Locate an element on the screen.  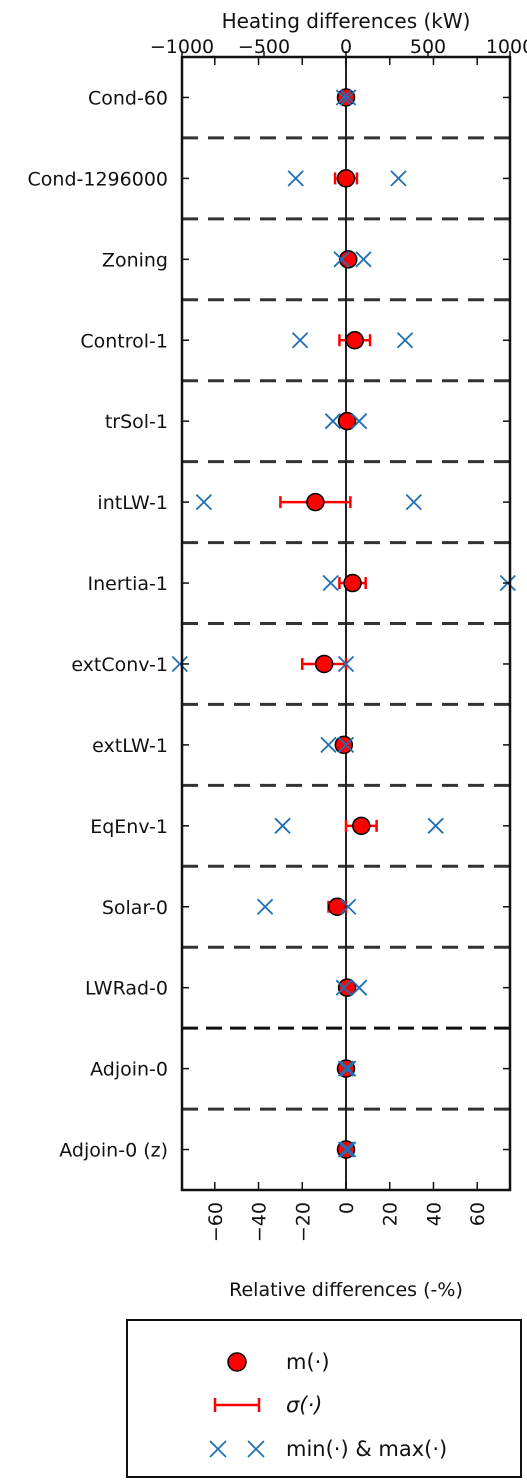
legend-mean-label: m(·) is located at coordinates (308, 1362).